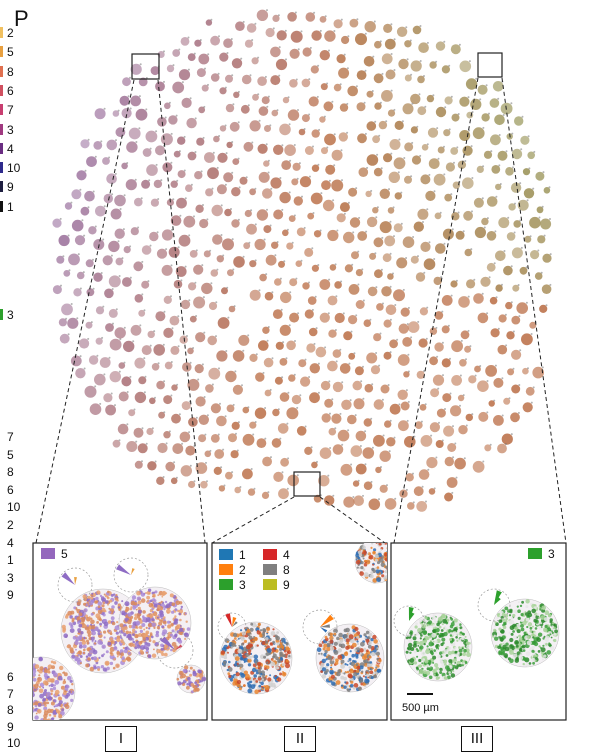  I want to click on scalebar-label: 500 µm, so click(420, 708).